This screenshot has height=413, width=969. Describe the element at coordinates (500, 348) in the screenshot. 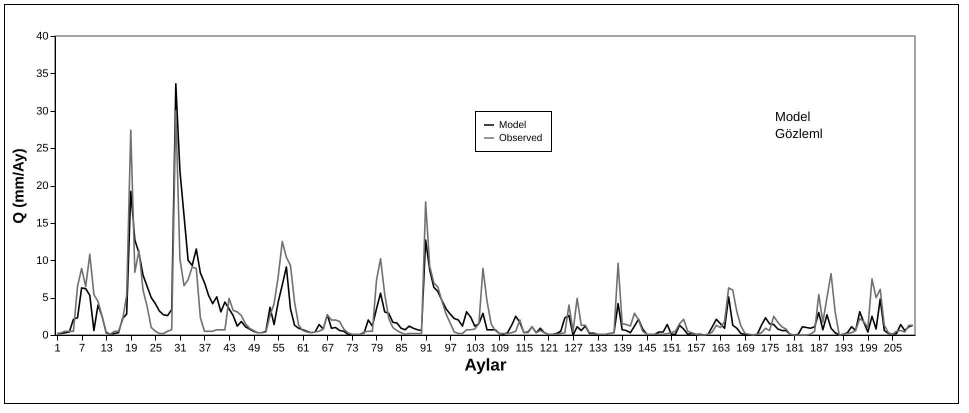

I see `x-tick-label: 109` at that location.